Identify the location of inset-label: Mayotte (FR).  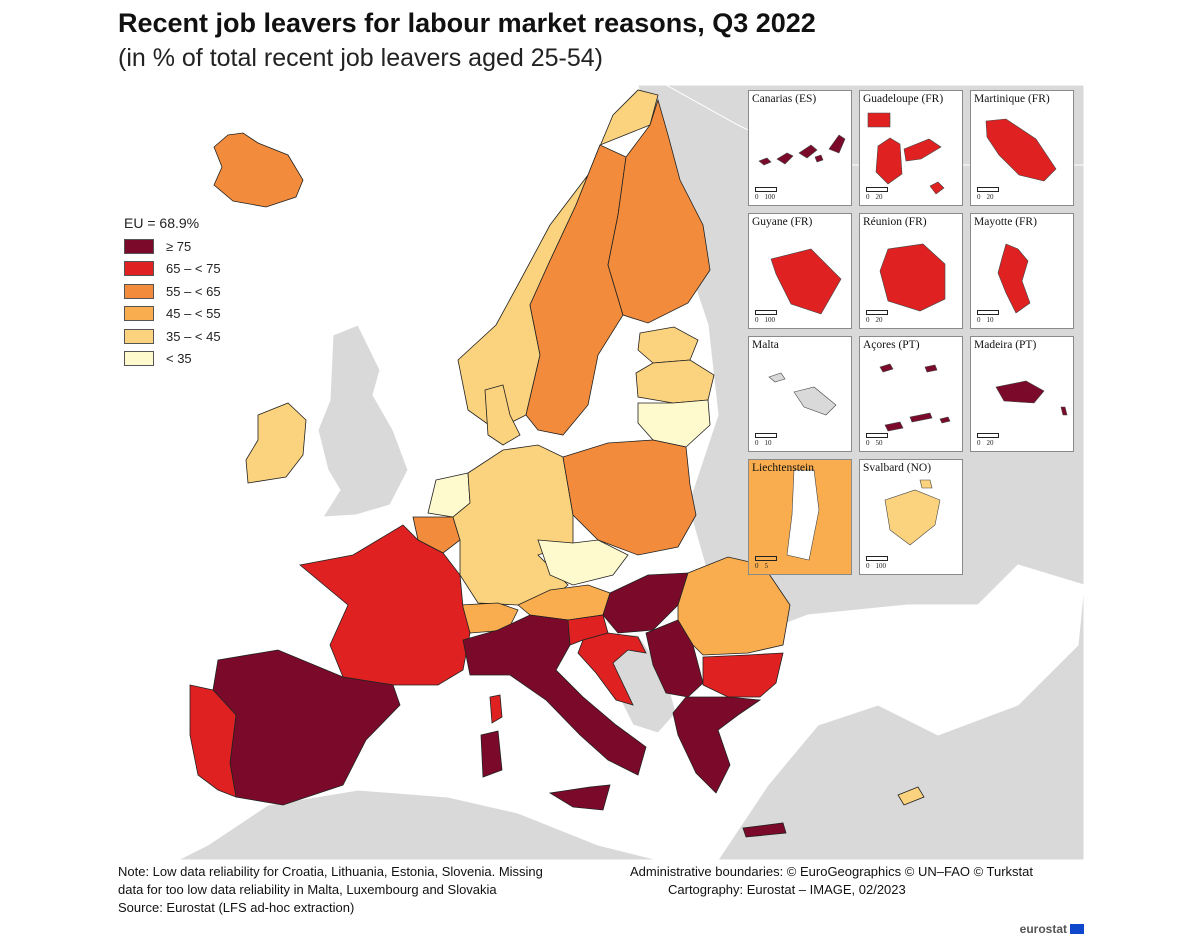
(1005, 222).